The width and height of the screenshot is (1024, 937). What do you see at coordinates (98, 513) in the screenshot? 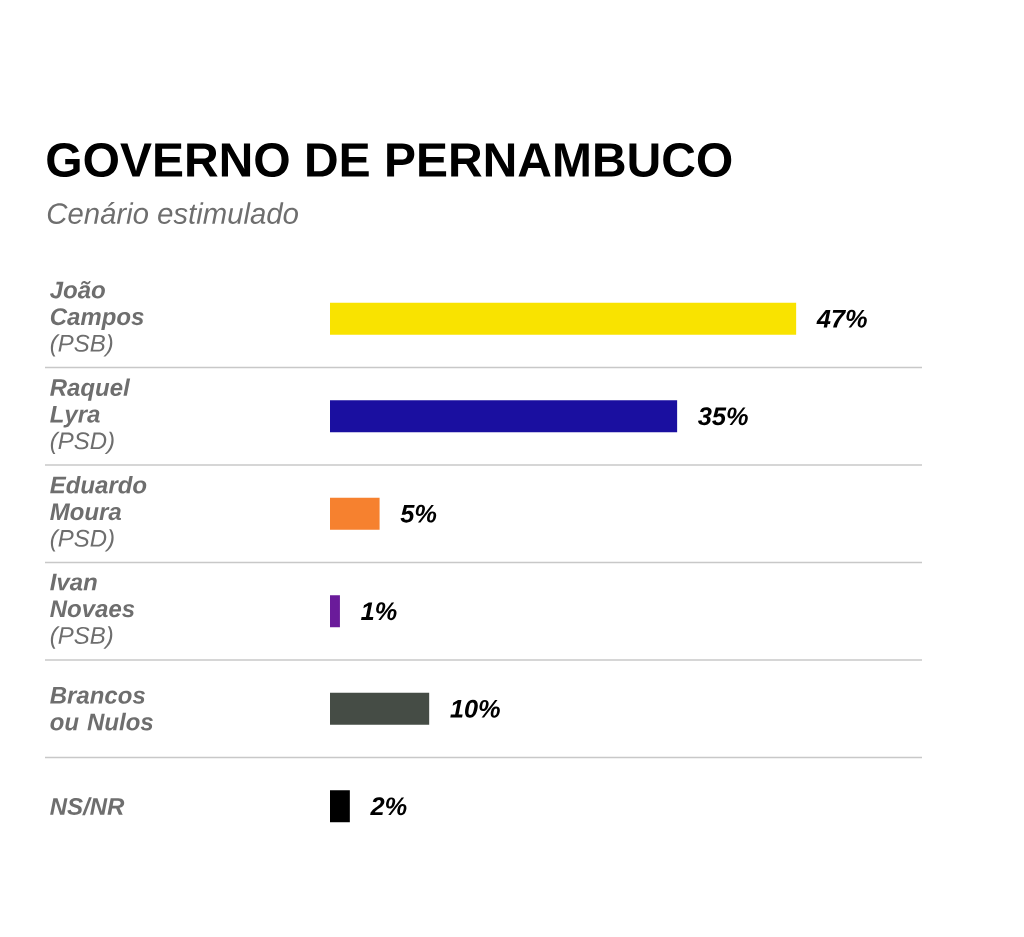
I see `y-tick-label: Eduardo Moura (PSD)` at bounding box center [98, 513].